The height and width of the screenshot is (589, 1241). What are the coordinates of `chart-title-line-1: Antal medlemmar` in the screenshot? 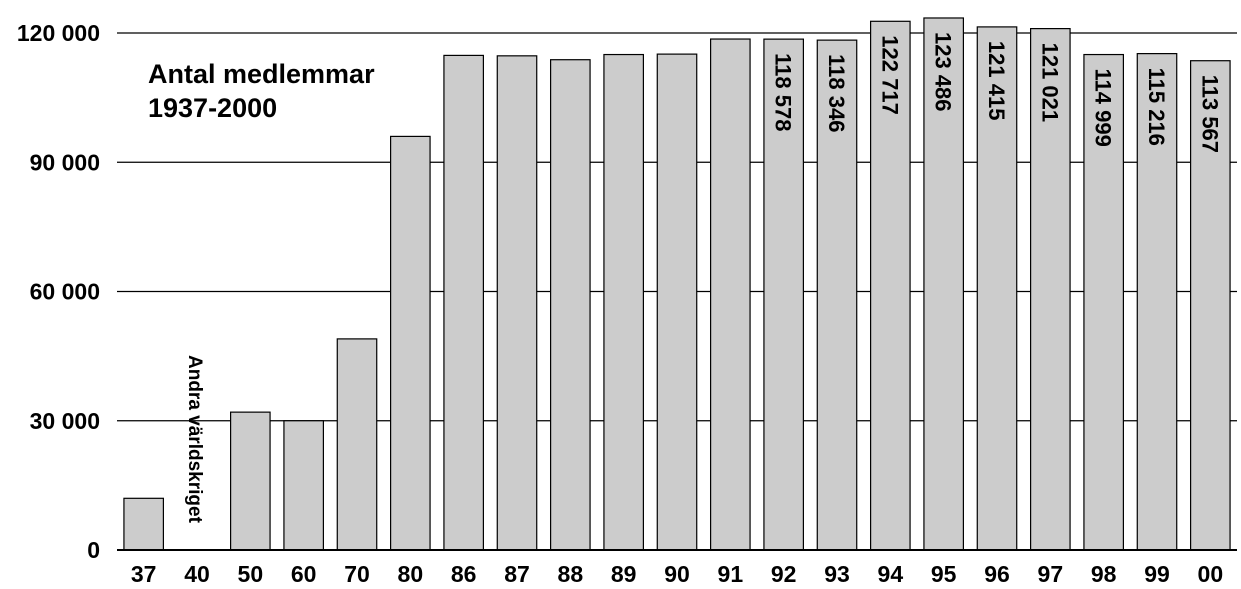 It's located at (261, 74).